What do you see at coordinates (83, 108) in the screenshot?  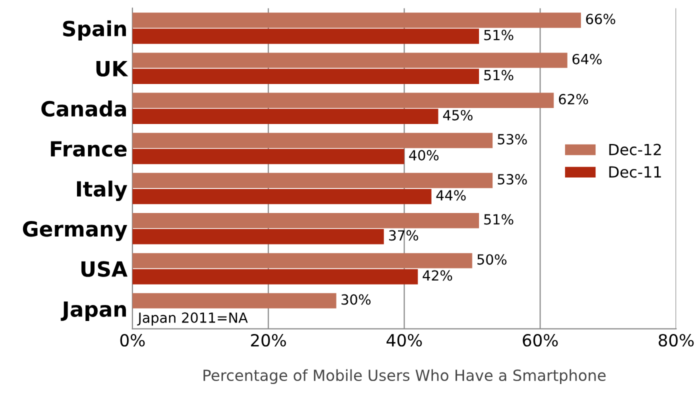 I see `y-tick-label: Canada` at bounding box center [83, 108].